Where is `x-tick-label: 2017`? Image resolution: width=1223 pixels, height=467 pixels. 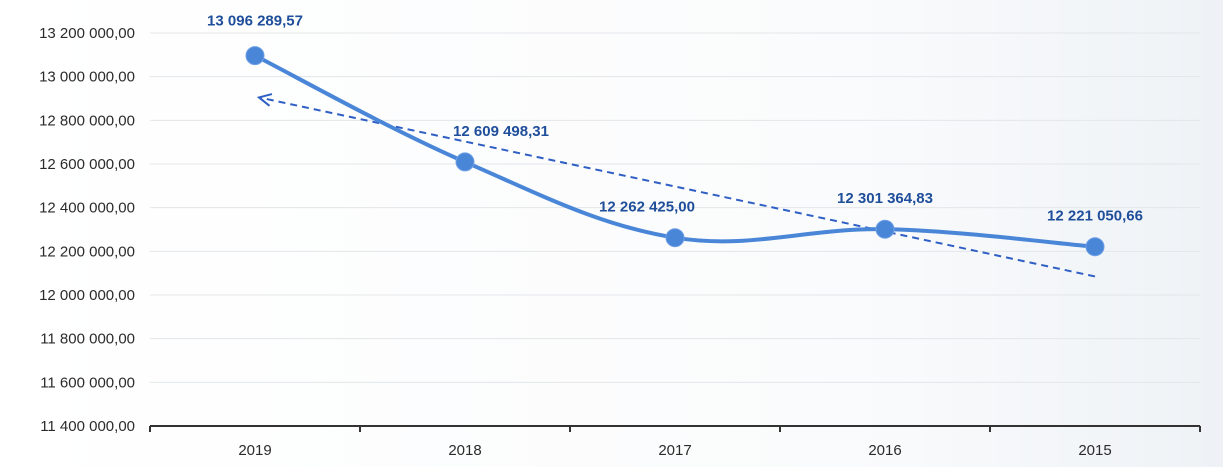
x-tick-label: 2017 is located at coordinates (674, 450).